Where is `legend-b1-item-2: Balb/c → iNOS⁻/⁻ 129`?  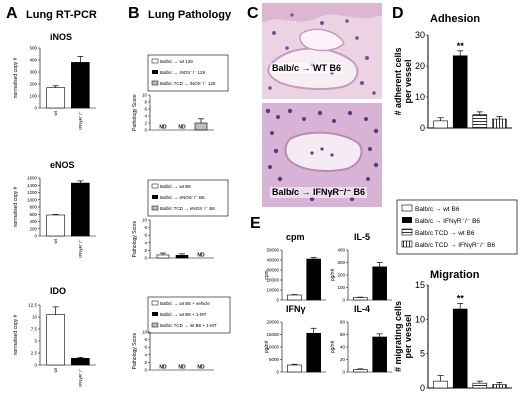 legend-b1-item-2: Balb/c → iNOS⁻/⁻ 129 is located at coordinates (183, 72).